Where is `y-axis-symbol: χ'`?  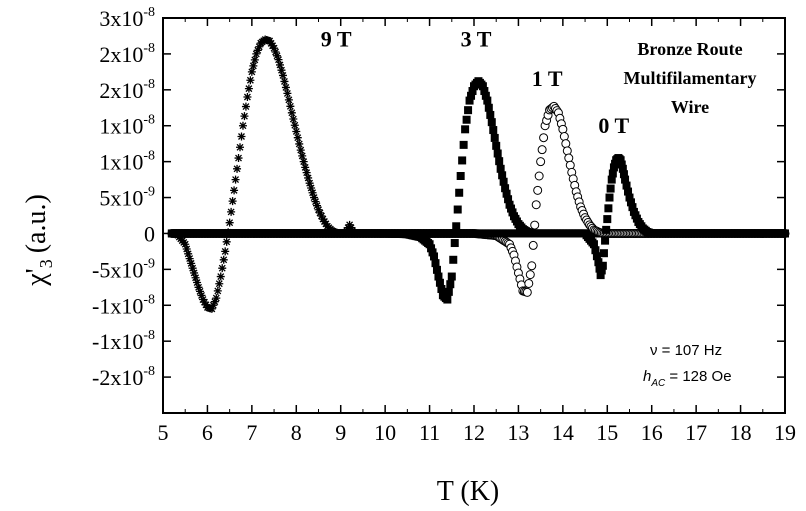 y-axis-symbol: χ' is located at coordinates (36, 277).